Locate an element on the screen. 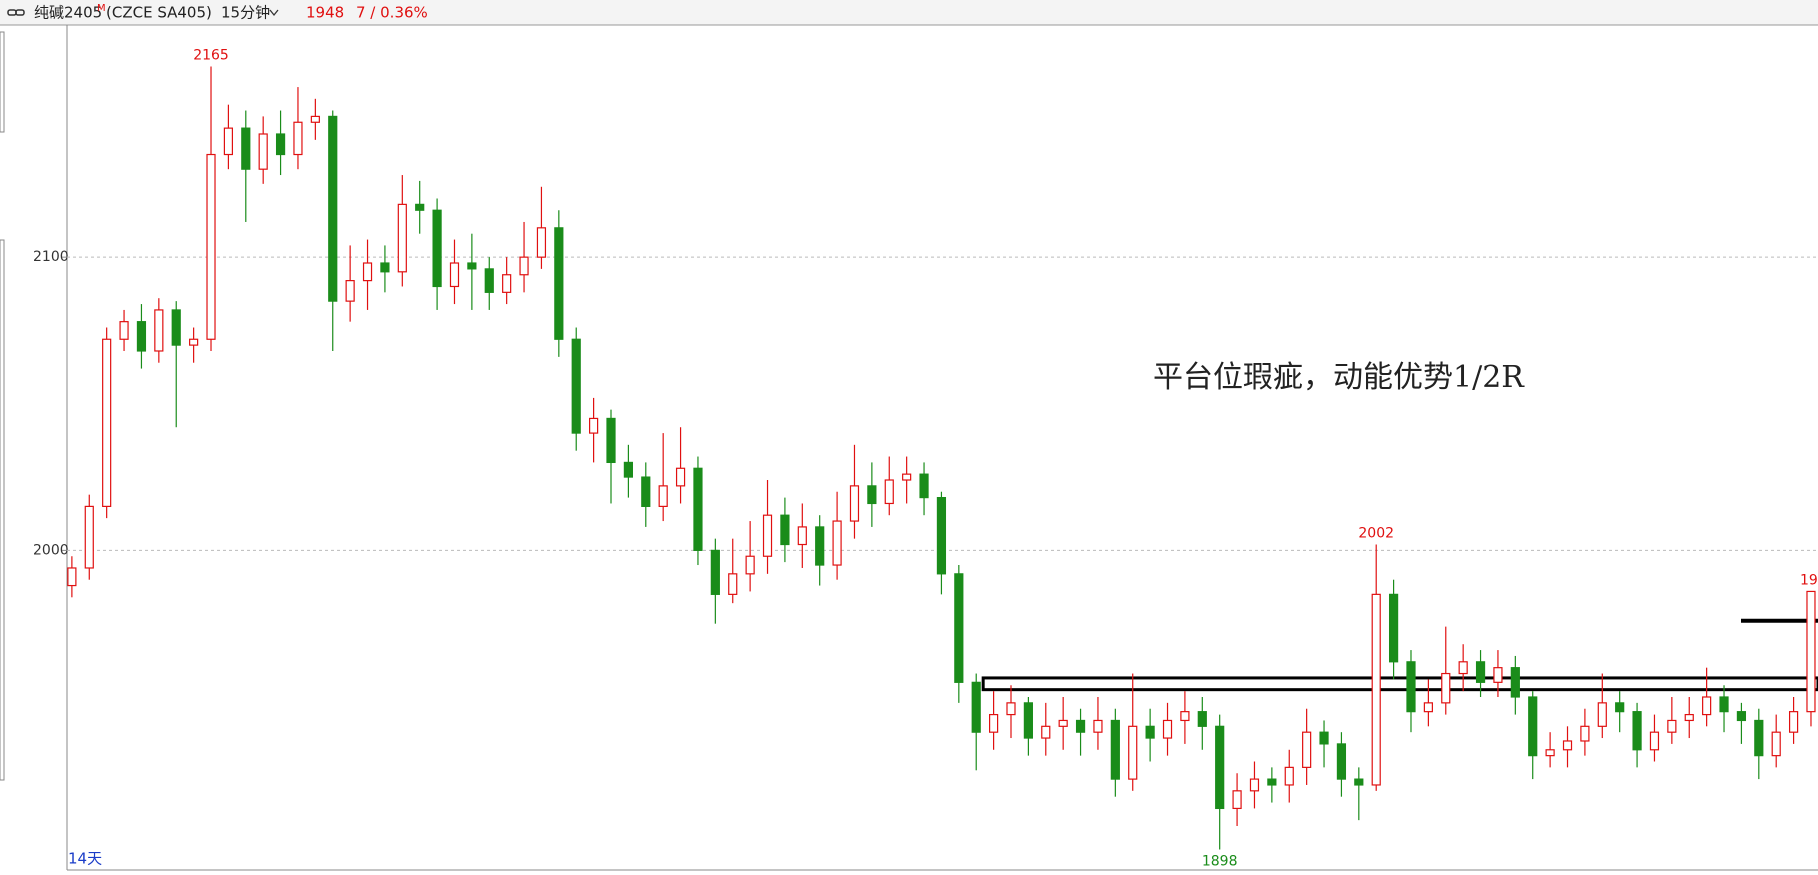 Image resolution: width=1818 pixels, height=875 pixels. code: (CZCE SA405) is located at coordinates (159, 13).